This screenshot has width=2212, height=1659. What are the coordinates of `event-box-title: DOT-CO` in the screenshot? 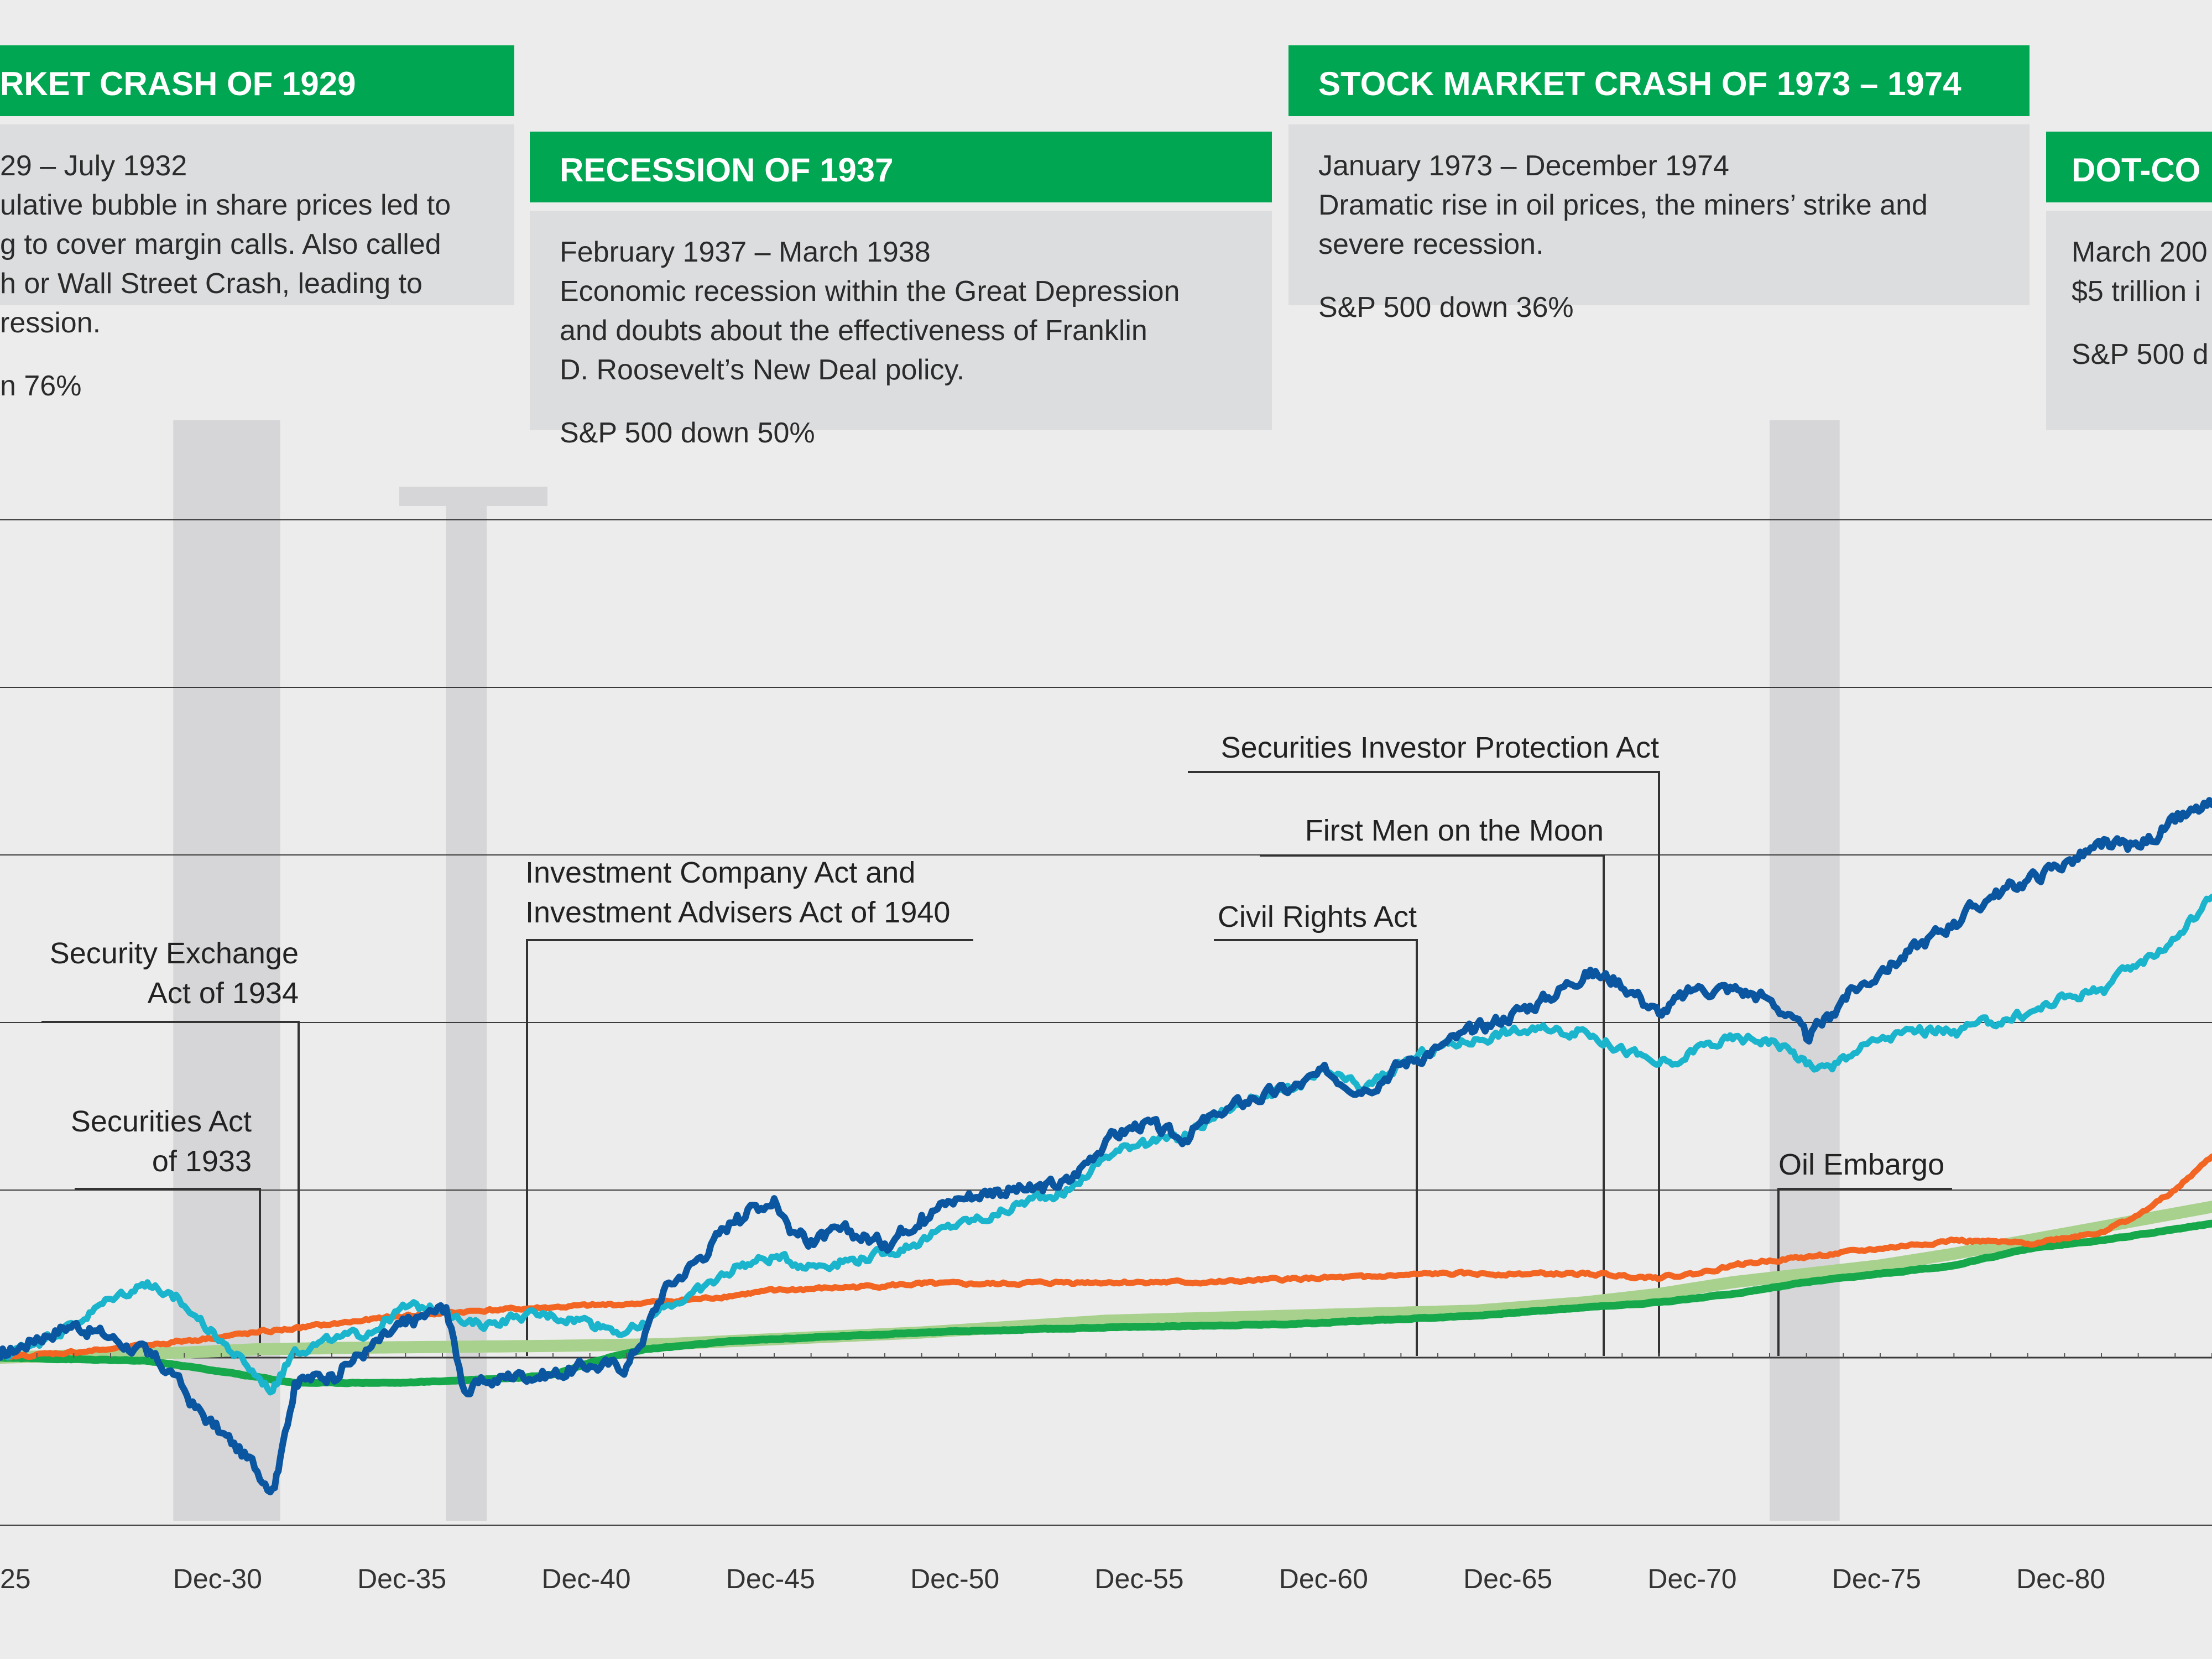 It's located at (2136, 170).